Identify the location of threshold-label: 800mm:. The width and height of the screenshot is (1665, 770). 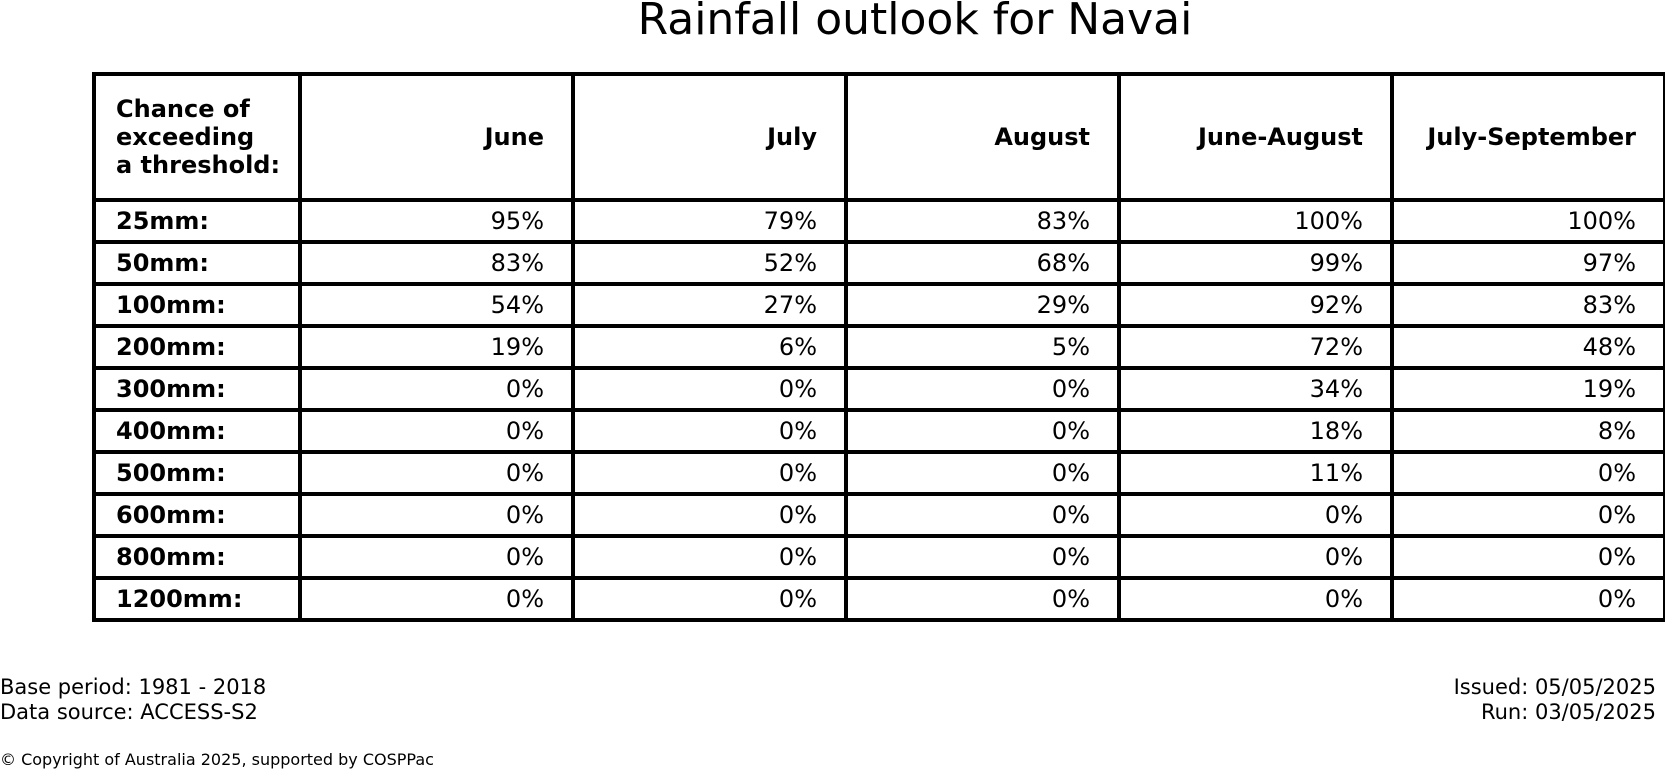
(197, 557).